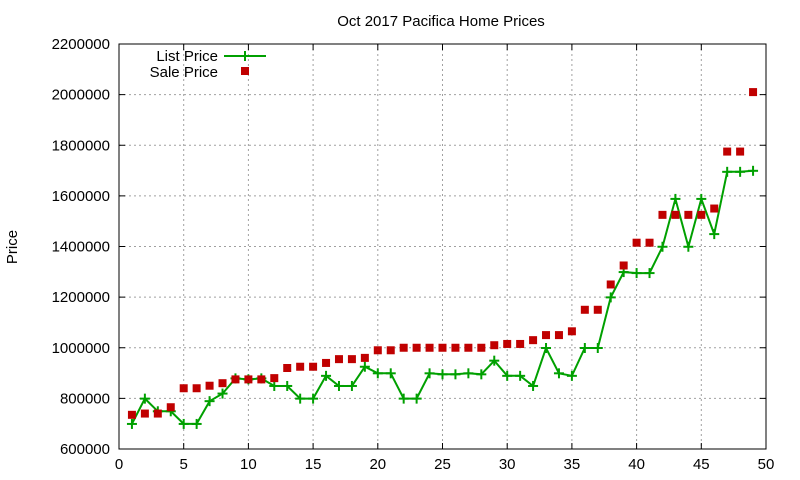 The width and height of the screenshot is (800, 480). What do you see at coordinates (184, 72) in the screenshot?
I see `legend-sale-price-label: Sale Price` at bounding box center [184, 72].